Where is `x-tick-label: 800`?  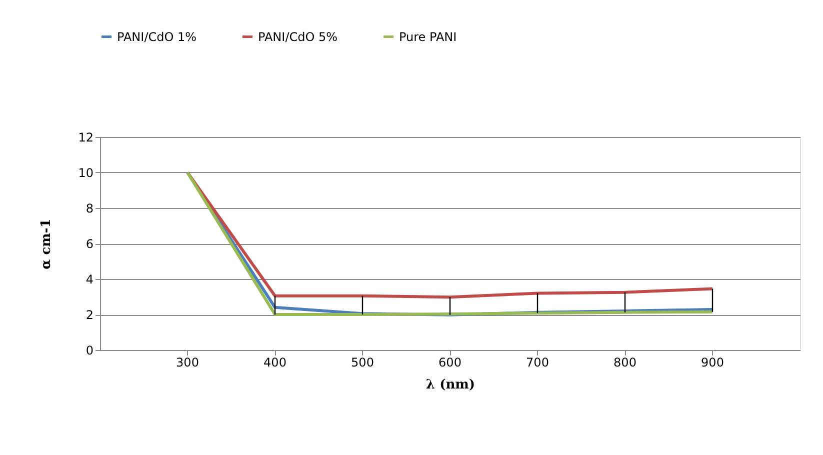 x-tick-label: 800 is located at coordinates (625, 363).